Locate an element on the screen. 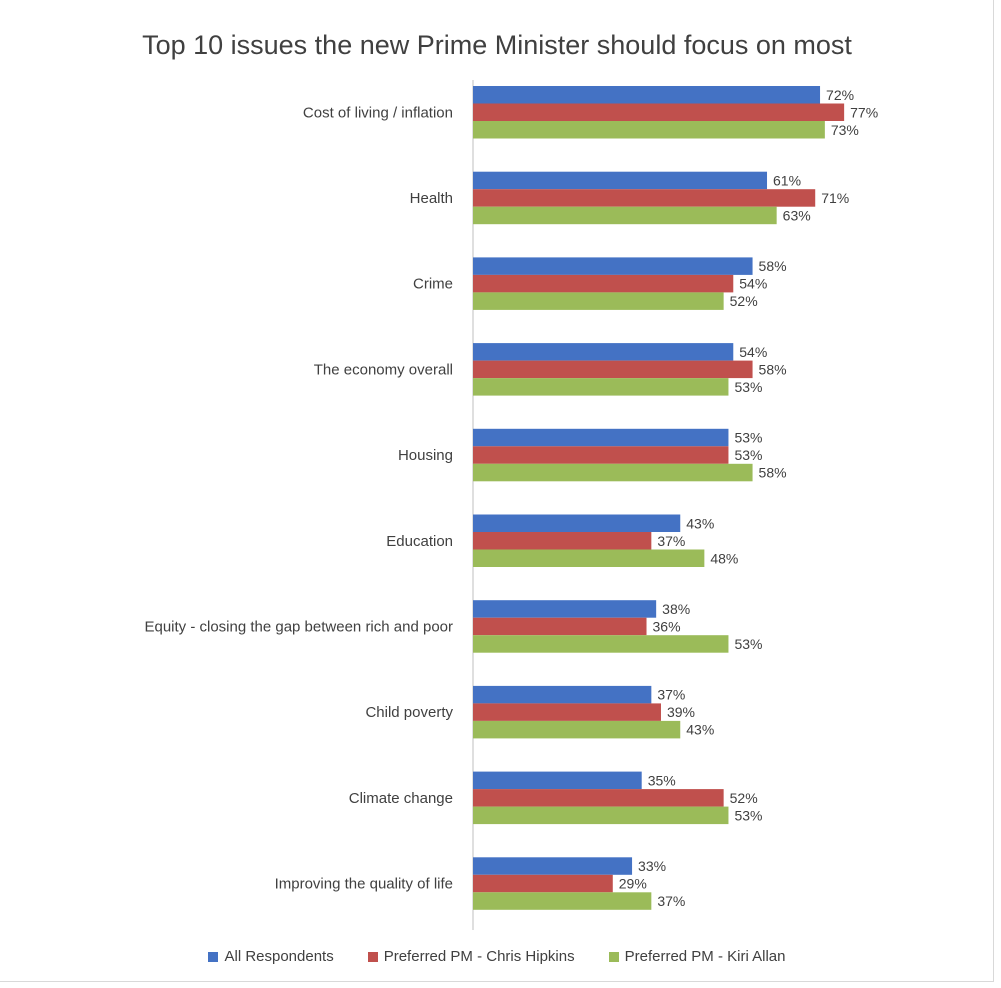 The height and width of the screenshot is (988, 1001). data-label: 33% is located at coordinates (652, 866).